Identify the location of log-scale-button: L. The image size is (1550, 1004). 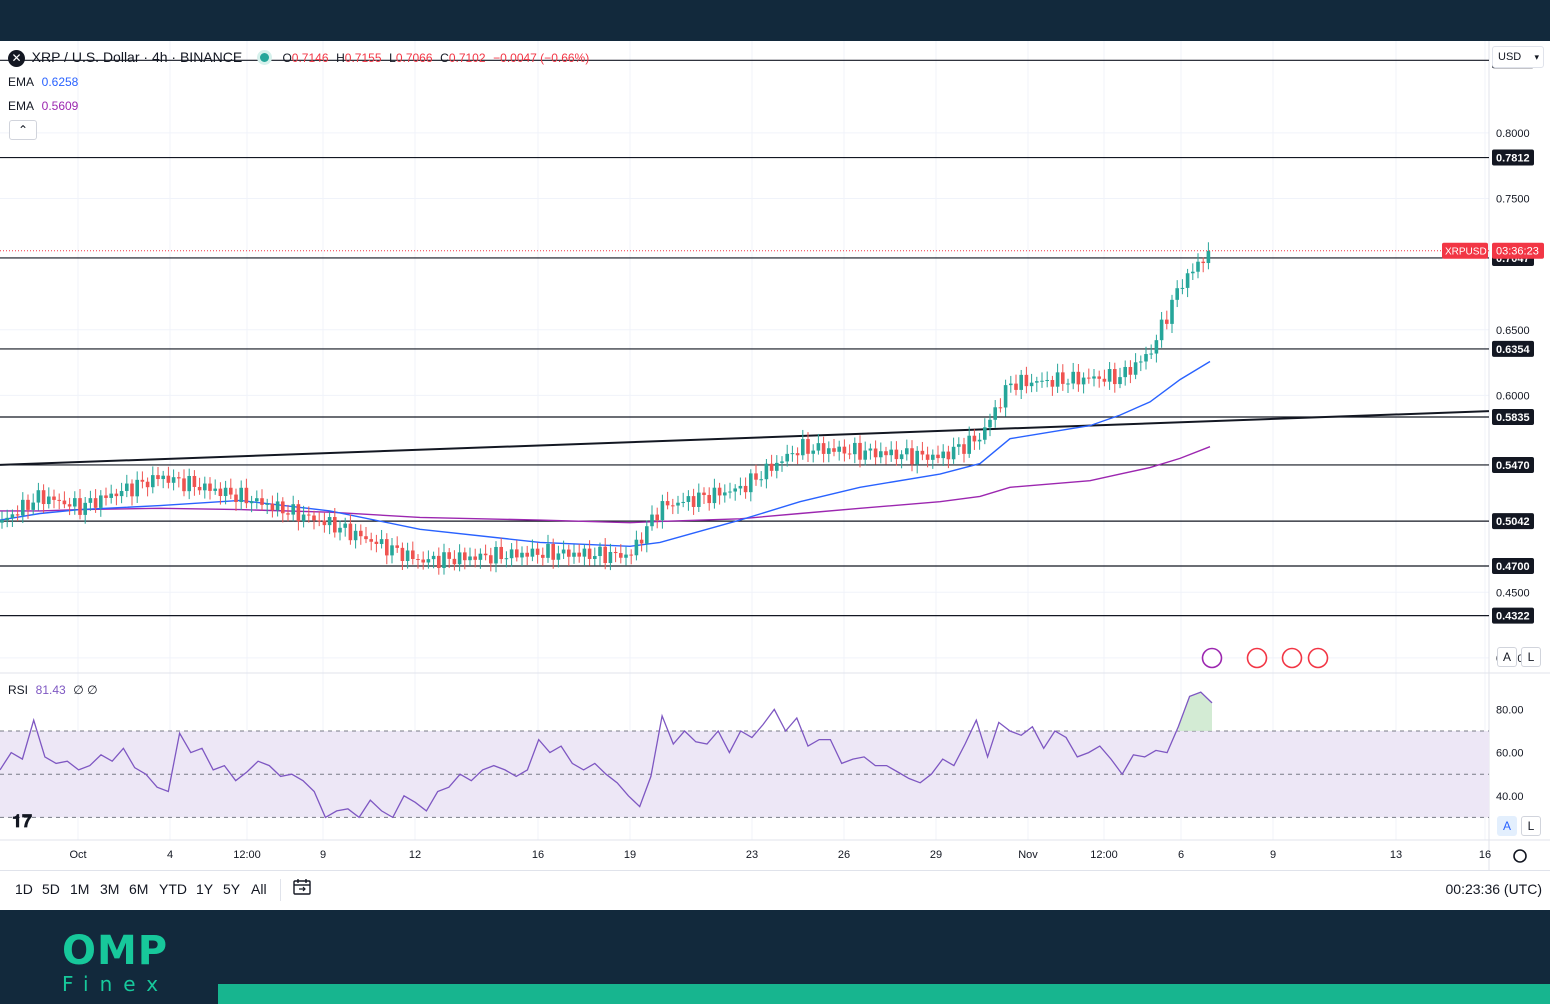
(1531, 657).